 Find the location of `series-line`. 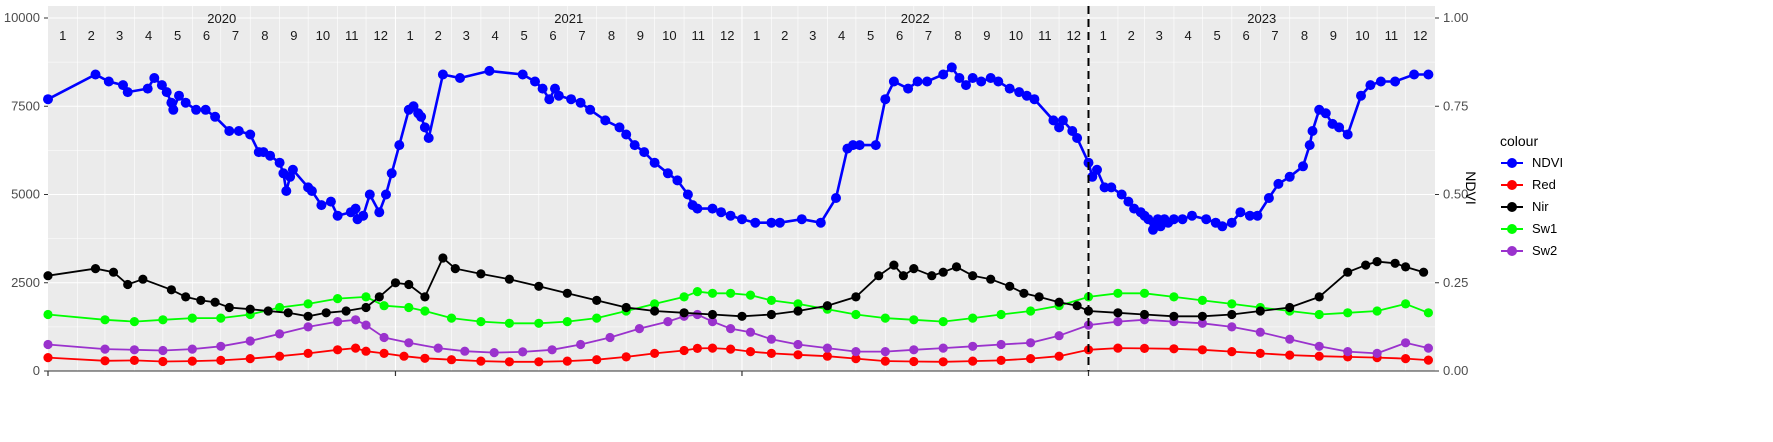

series-line is located at coordinates (738, 355).